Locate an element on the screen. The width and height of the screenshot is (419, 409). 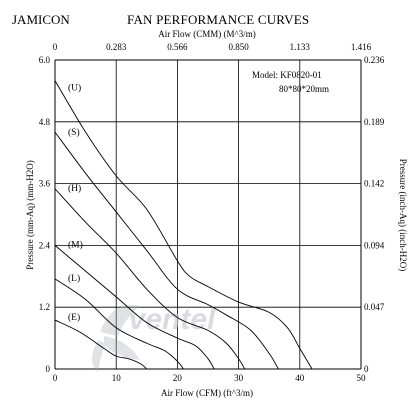
x2-tick-label: 0.566 is located at coordinates (177, 47).